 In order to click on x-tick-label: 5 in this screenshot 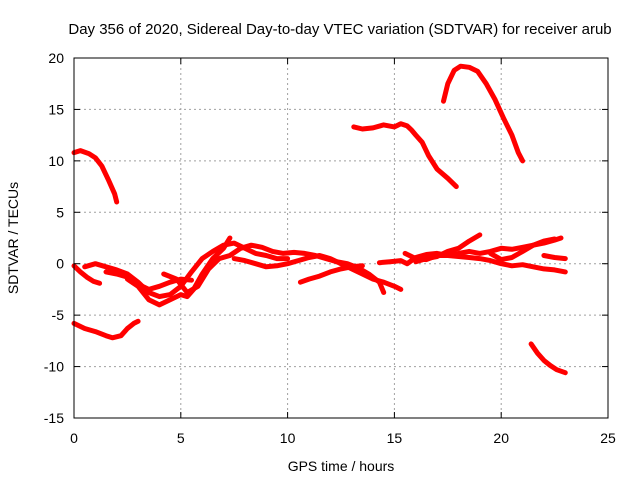, I will do `click(181, 438)`.